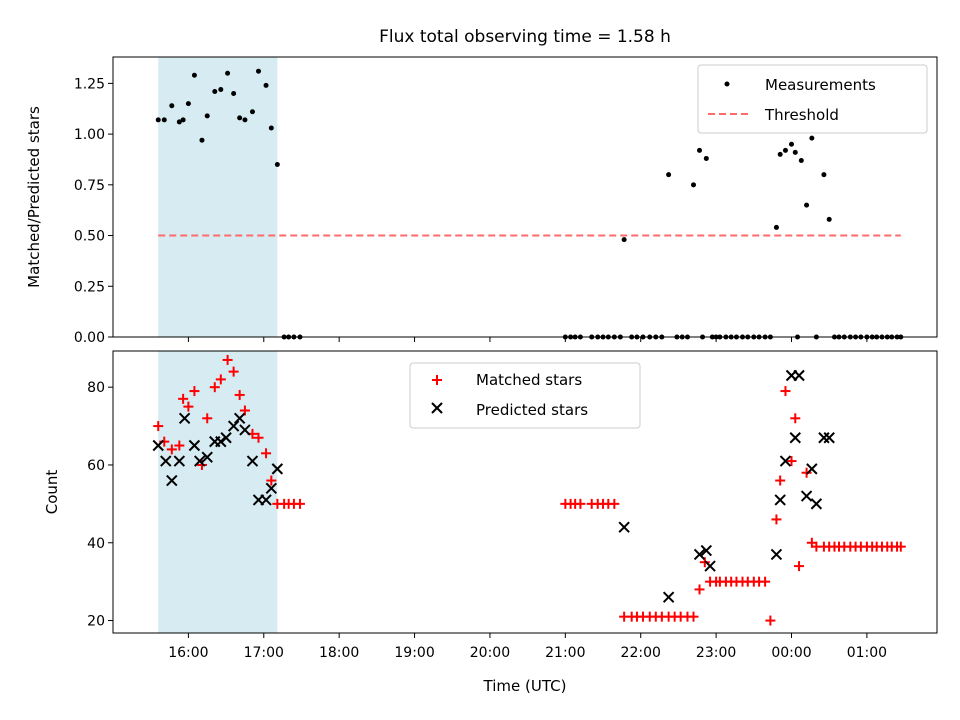 The image size is (960, 720). Describe the element at coordinates (801, 115) in the screenshot. I see `legend-threshold-label: Threshold` at that location.